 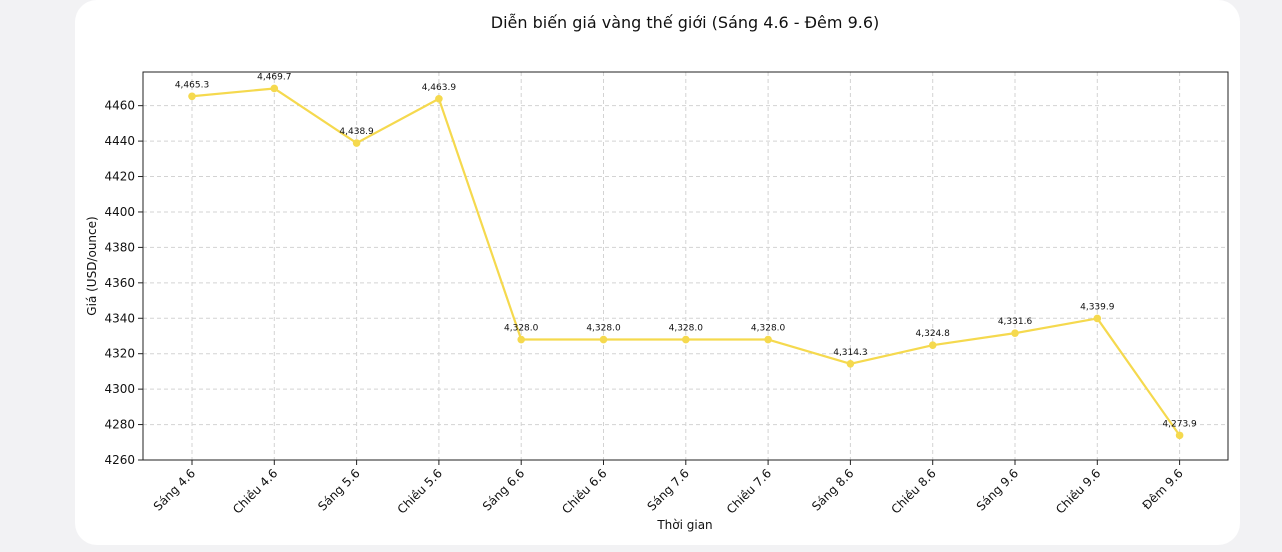 What do you see at coordinates (119, 460) in the screenshot?
I see `y-tick-label: 4260` at bounding box center [119, 460].